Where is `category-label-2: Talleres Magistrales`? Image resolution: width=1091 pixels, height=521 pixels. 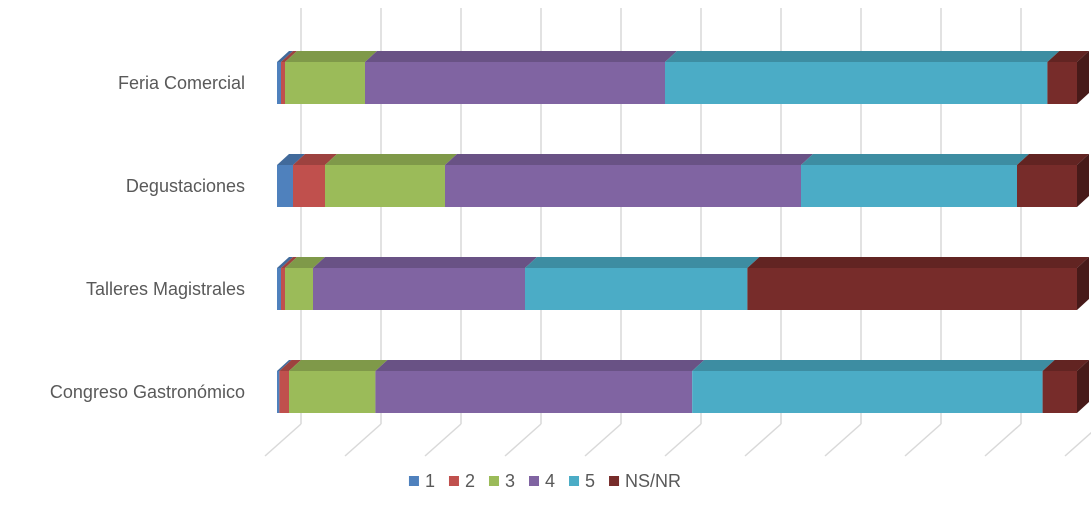 category-label-2: Talleres Magistrales is located at coordinates (165, 289).